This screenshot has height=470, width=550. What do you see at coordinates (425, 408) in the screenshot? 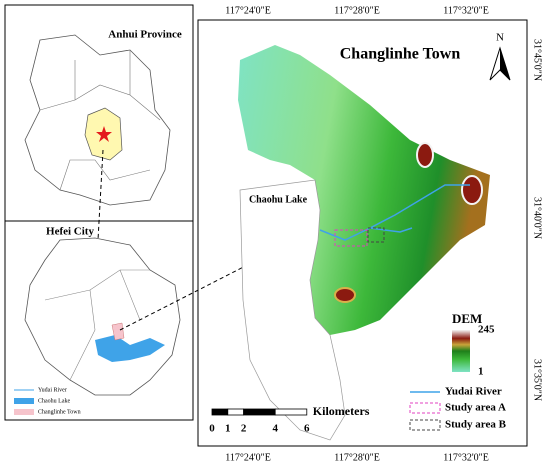
I see `legend-area-a-swatch` at bounding box center [425, 408].